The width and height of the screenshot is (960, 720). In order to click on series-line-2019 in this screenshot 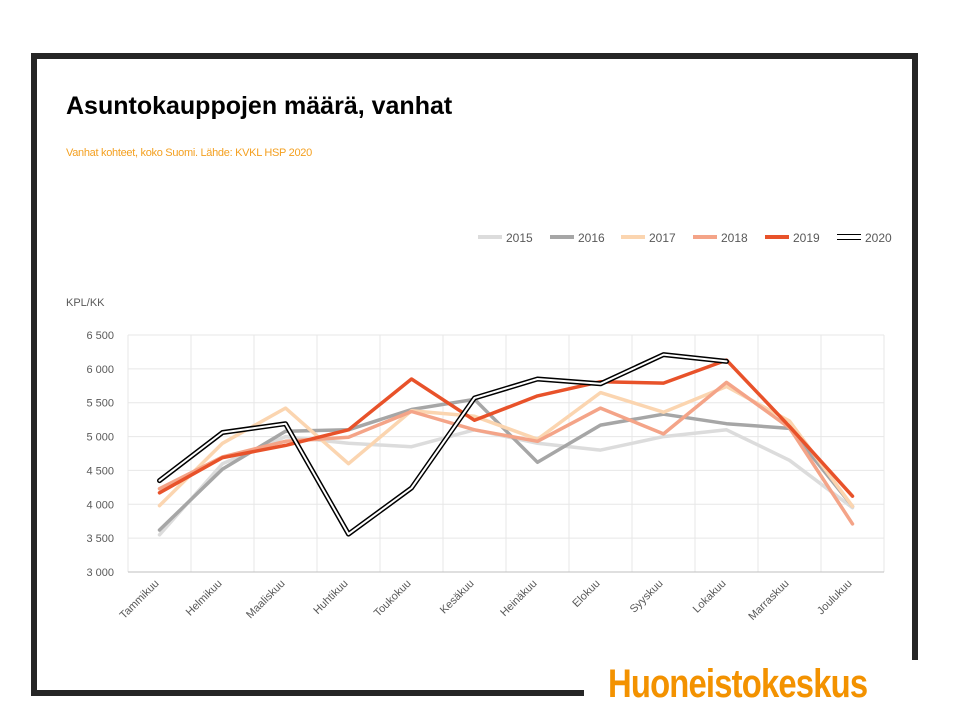, I will do `click(506, 428)`.